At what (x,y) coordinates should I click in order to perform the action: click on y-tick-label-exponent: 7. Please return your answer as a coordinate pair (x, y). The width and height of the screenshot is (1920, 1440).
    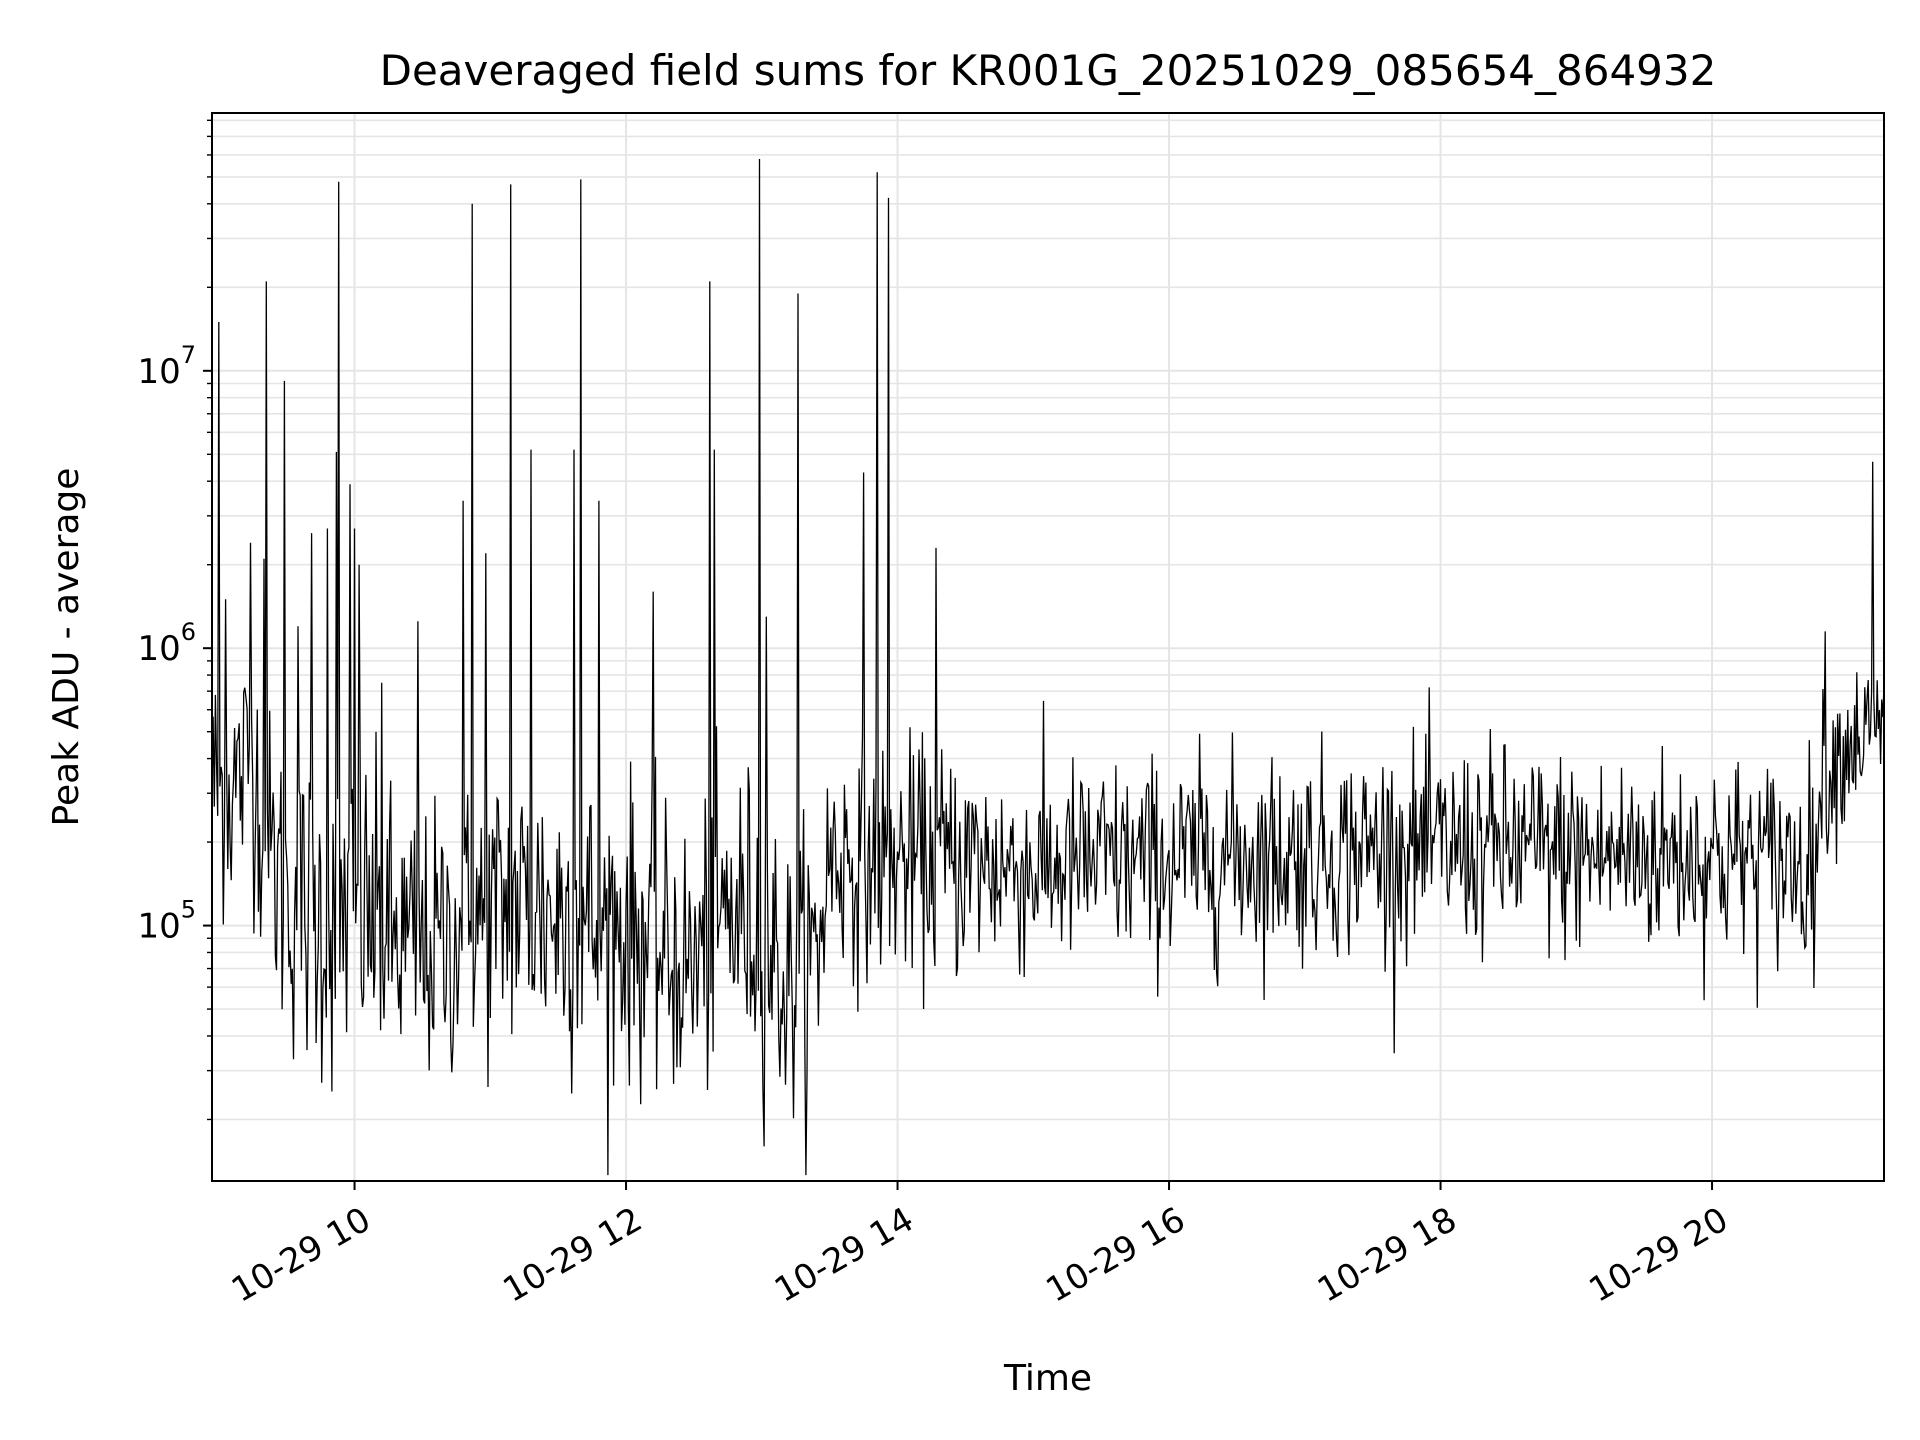
    Looking at the image, I should click on (188, 355).